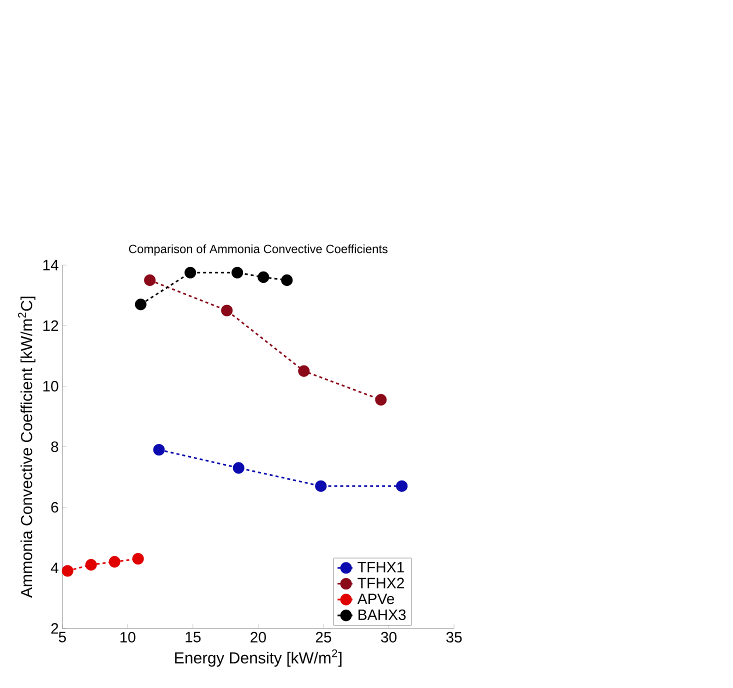 The width and height of the screenshot is (733, 688). Describe the element at coordinates (50, 265) in the screenshot. I see `y-tick-label: 14` at that location.